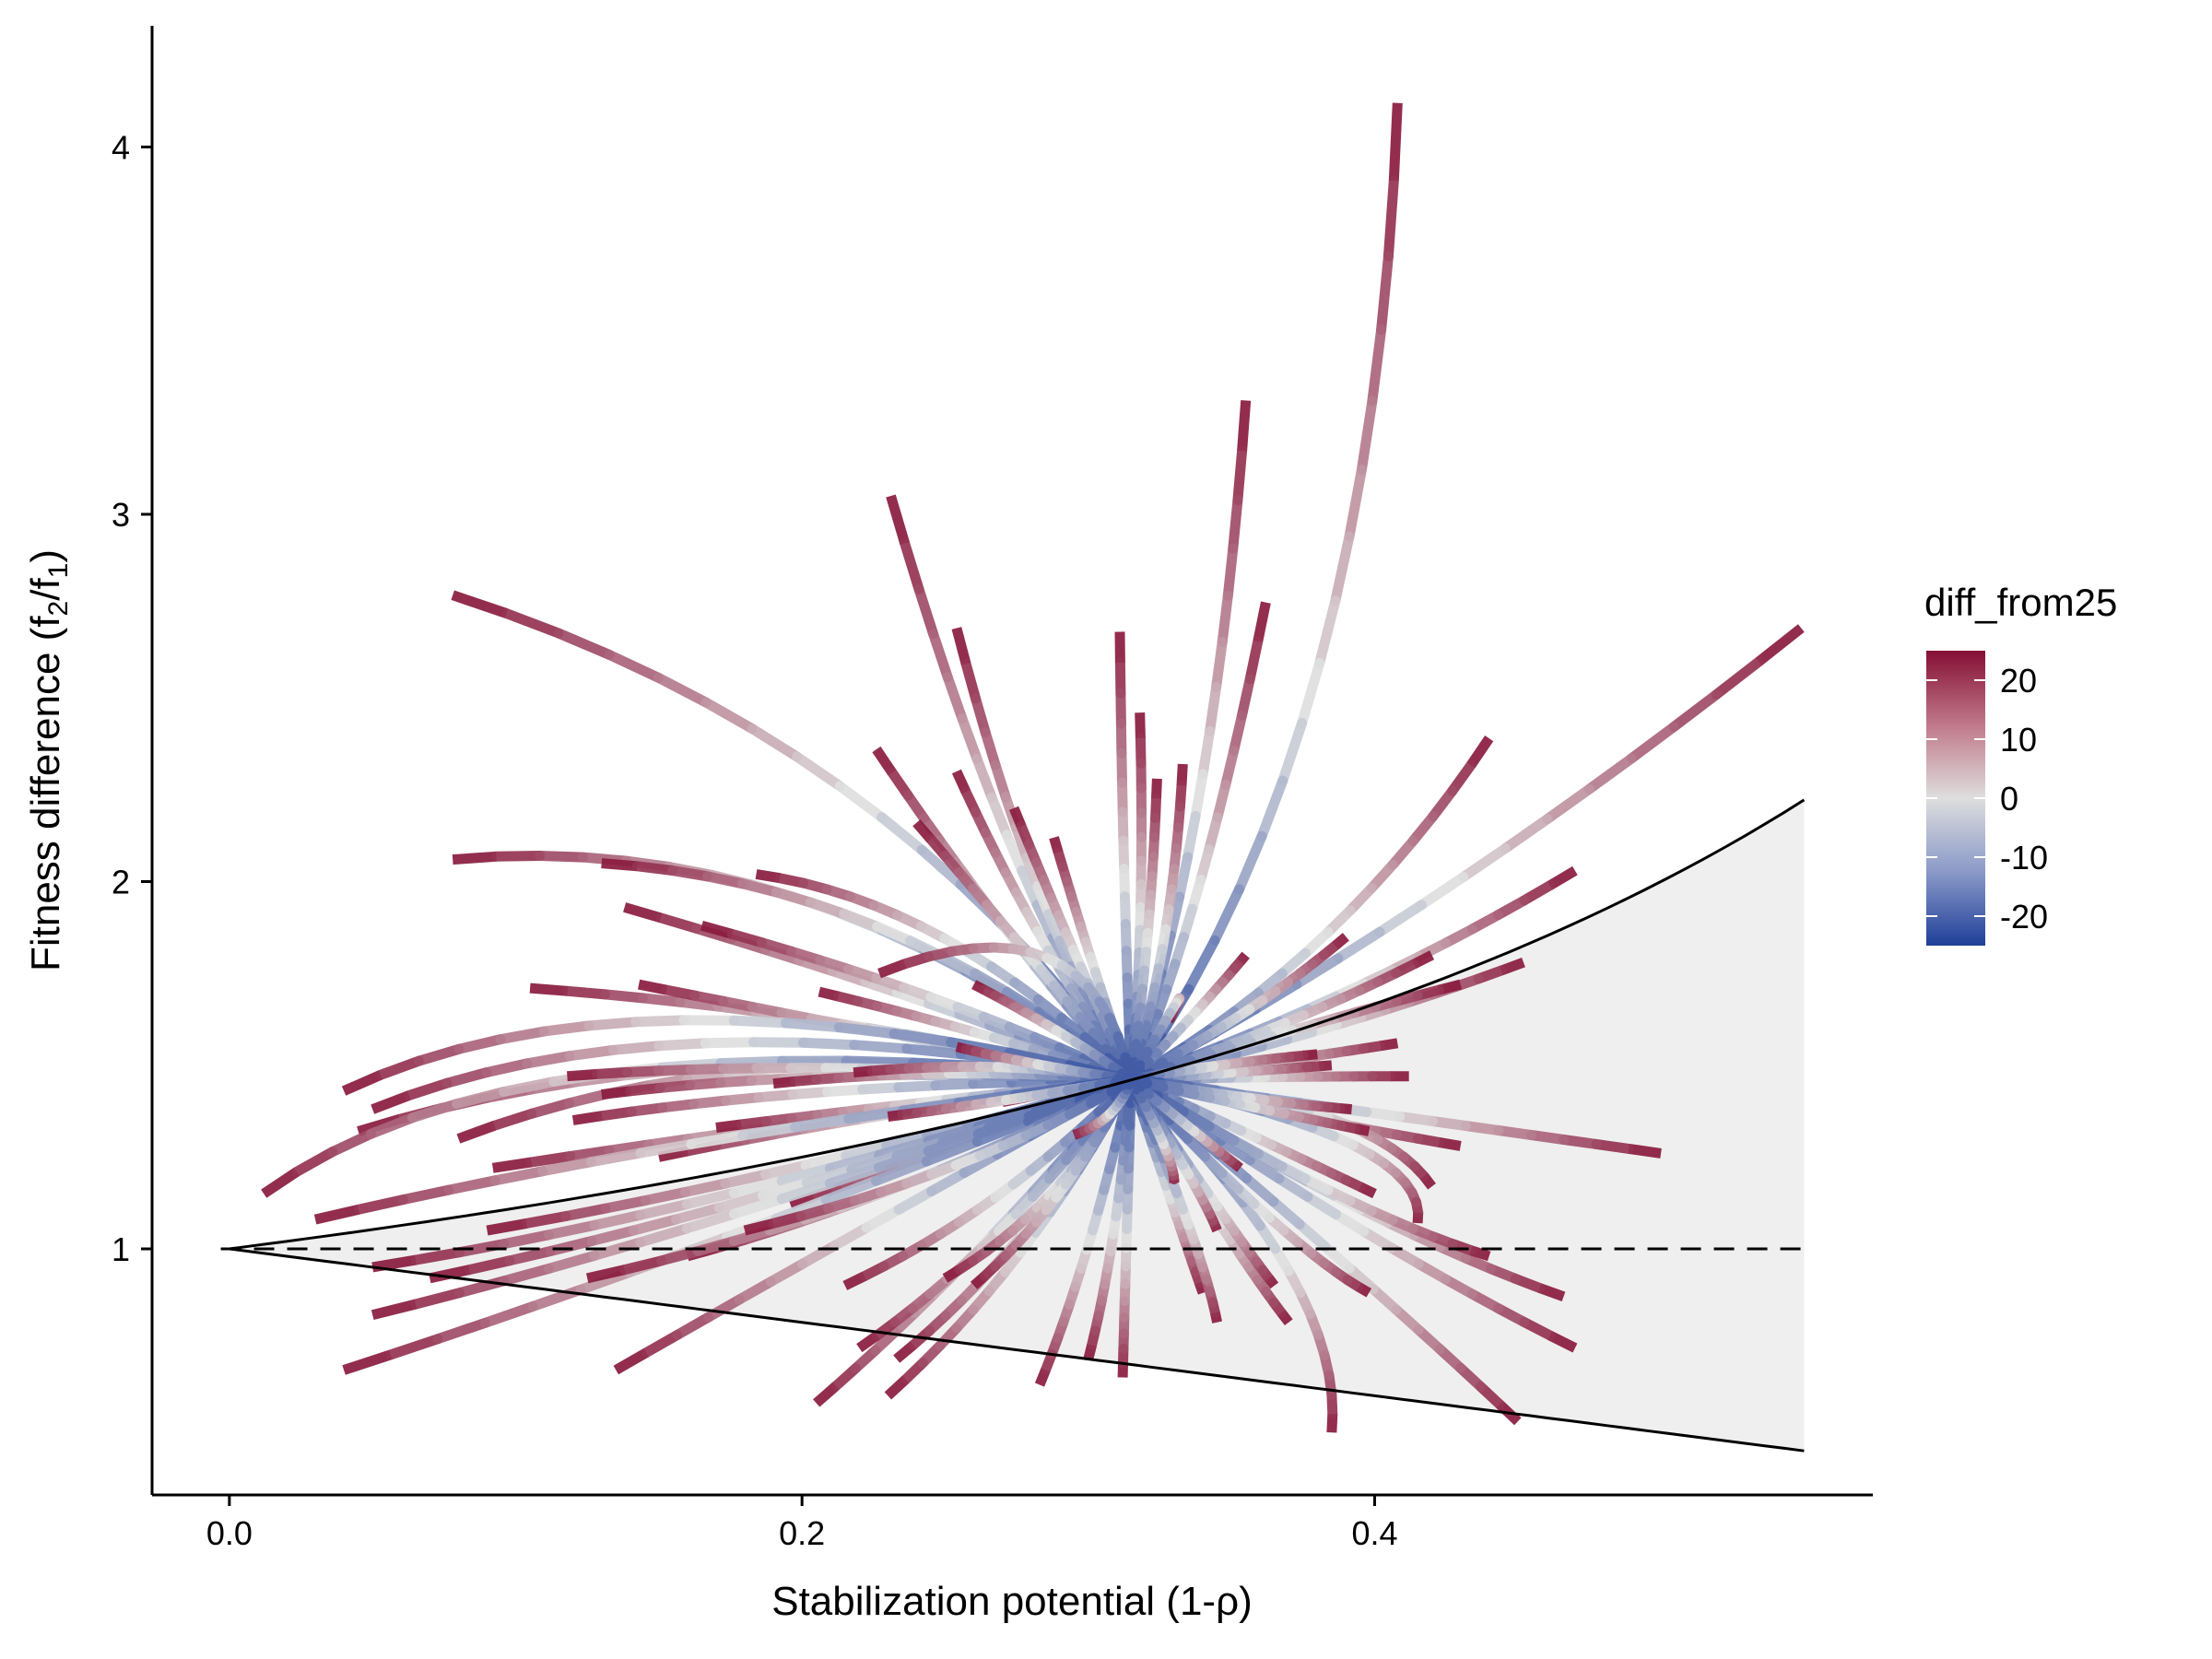 The image size is (2212, 1659). What do you see at coordinates (45, 556) in the screenshot?
I see `y-axis-title-part-5: )` at bounding box center [45, 556].